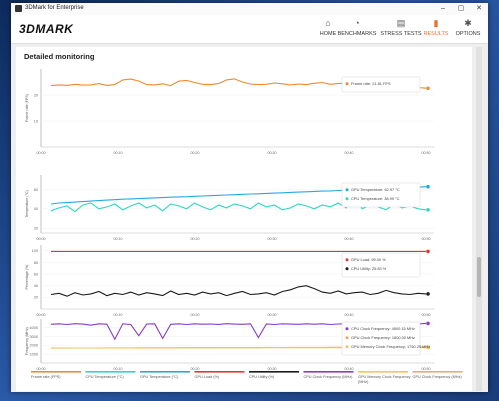  What do you see at coordinates (369, 268) in the screenshot?
I see `reading-text: CPU Utility: 25.83 %` at bounding box center [369, 268].